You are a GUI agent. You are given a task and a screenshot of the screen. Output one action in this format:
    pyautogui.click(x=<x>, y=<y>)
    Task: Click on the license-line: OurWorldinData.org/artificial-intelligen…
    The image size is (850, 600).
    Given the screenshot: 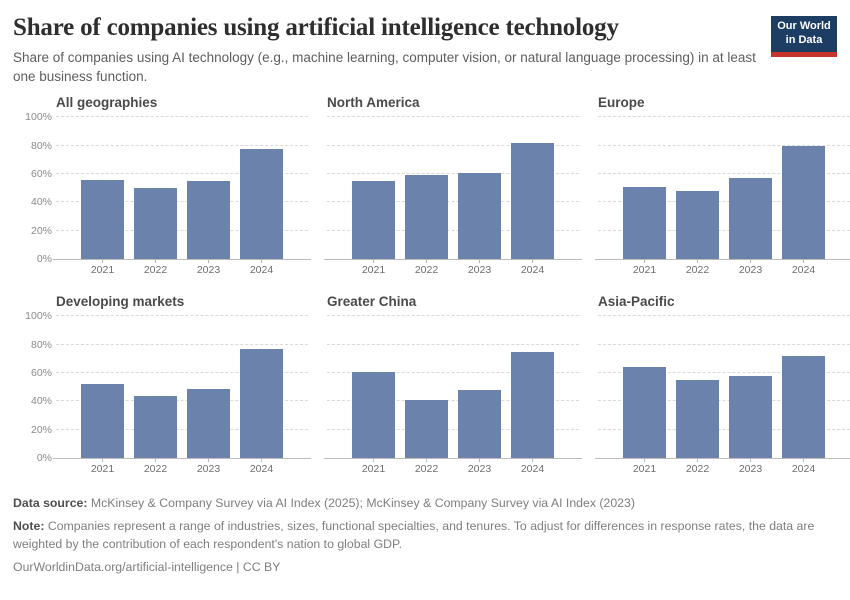 What is the action you would take?
    pyautogui.click(x=147, y=566)
    